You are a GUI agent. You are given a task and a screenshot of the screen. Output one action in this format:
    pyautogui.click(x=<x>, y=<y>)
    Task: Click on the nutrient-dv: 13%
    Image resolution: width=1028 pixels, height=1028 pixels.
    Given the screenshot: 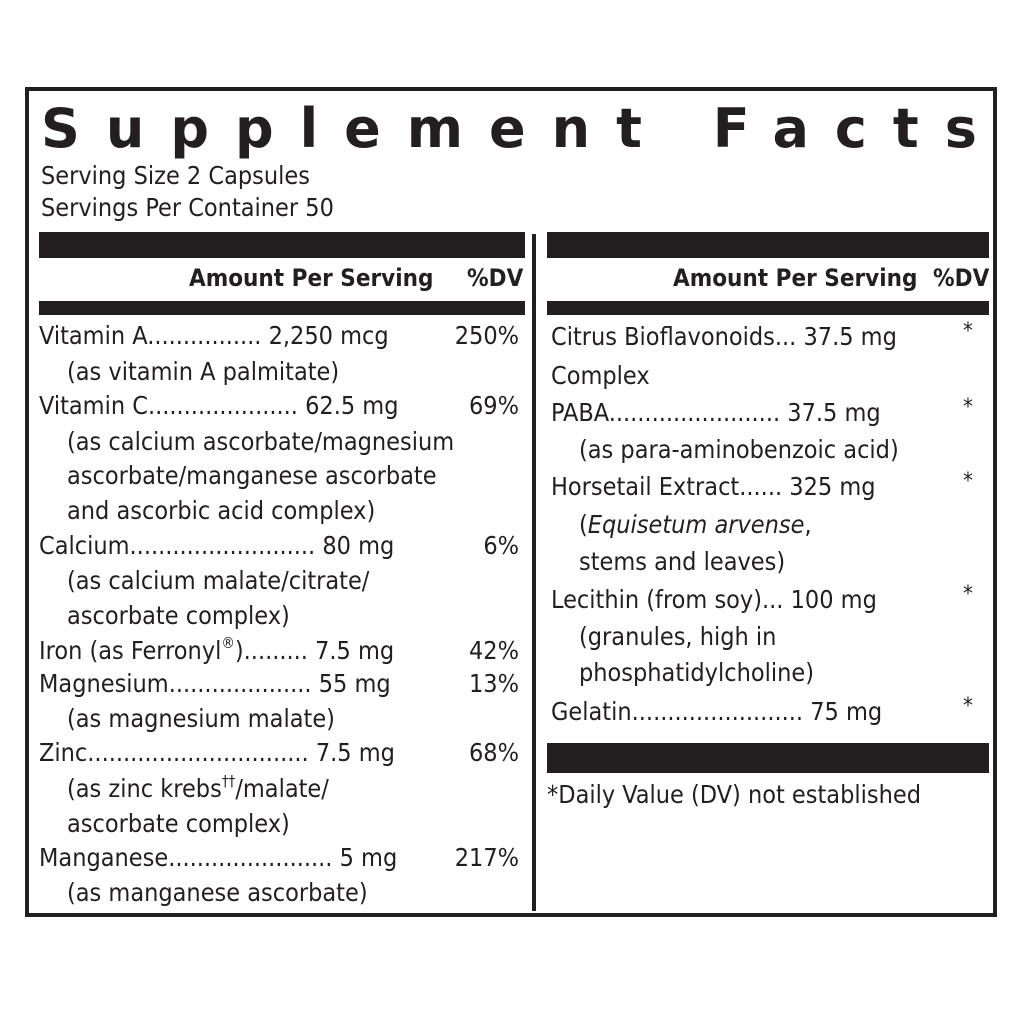 What is the action you would take?
    pyautogui.click(x=494, y=683)
    